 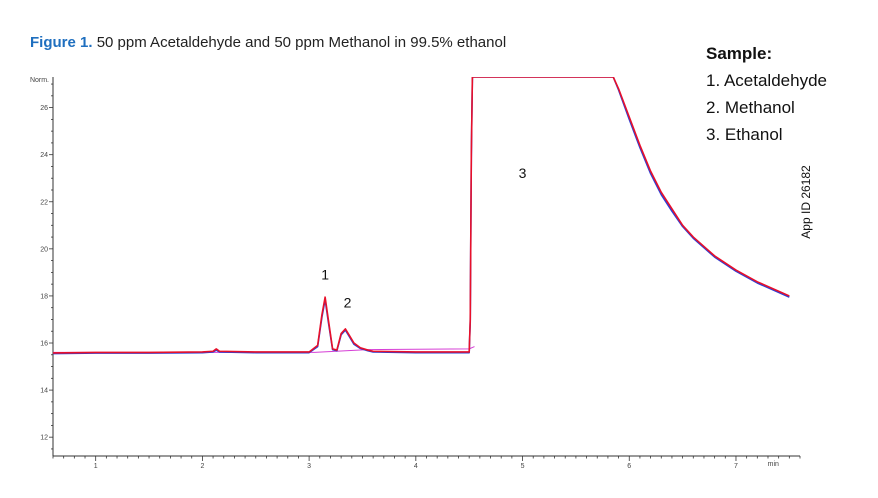 I want to click on y-tick-label: 22, so click(x=44, y=202).